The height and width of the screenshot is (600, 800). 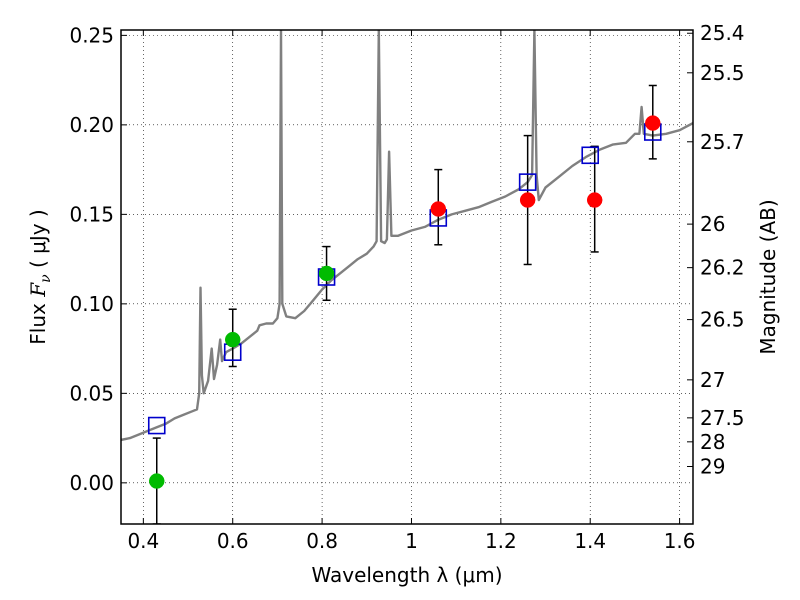 I want to click on x-tick-label: 1.2, so click(x=501, y=541).